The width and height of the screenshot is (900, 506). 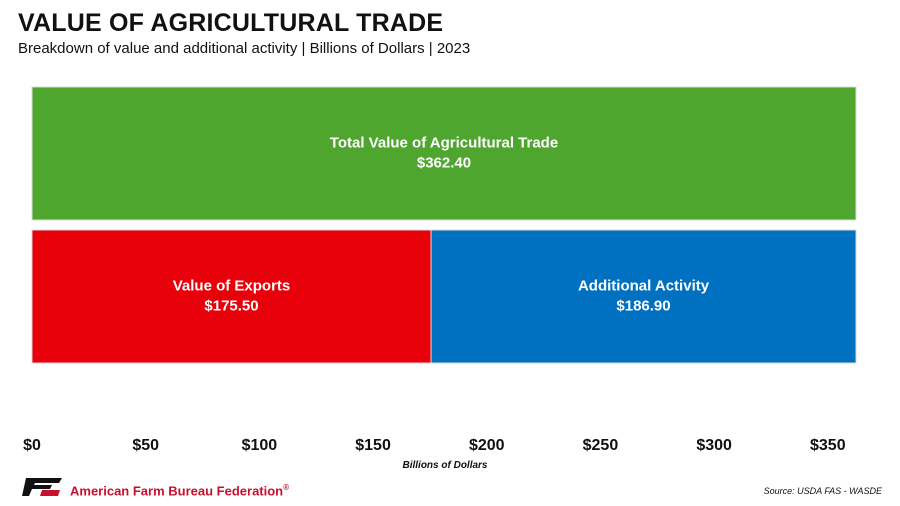 I want to click on bar-label-total-value-of-agricultural-trade: Total Value of Agricultural Trade, so click(x=444, y=143).